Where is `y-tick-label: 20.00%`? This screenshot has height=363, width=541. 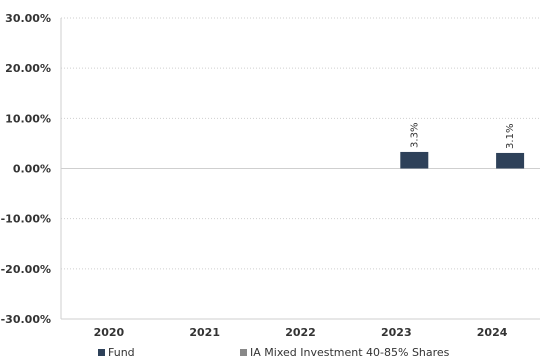 y-tick-label: 20.00% is located at coordinates (28, 68).